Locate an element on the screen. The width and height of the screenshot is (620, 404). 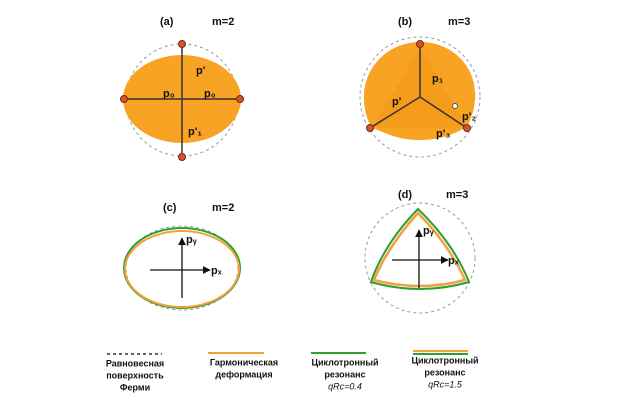
vector-label: p'₂ is located at coordinates (469, 117).